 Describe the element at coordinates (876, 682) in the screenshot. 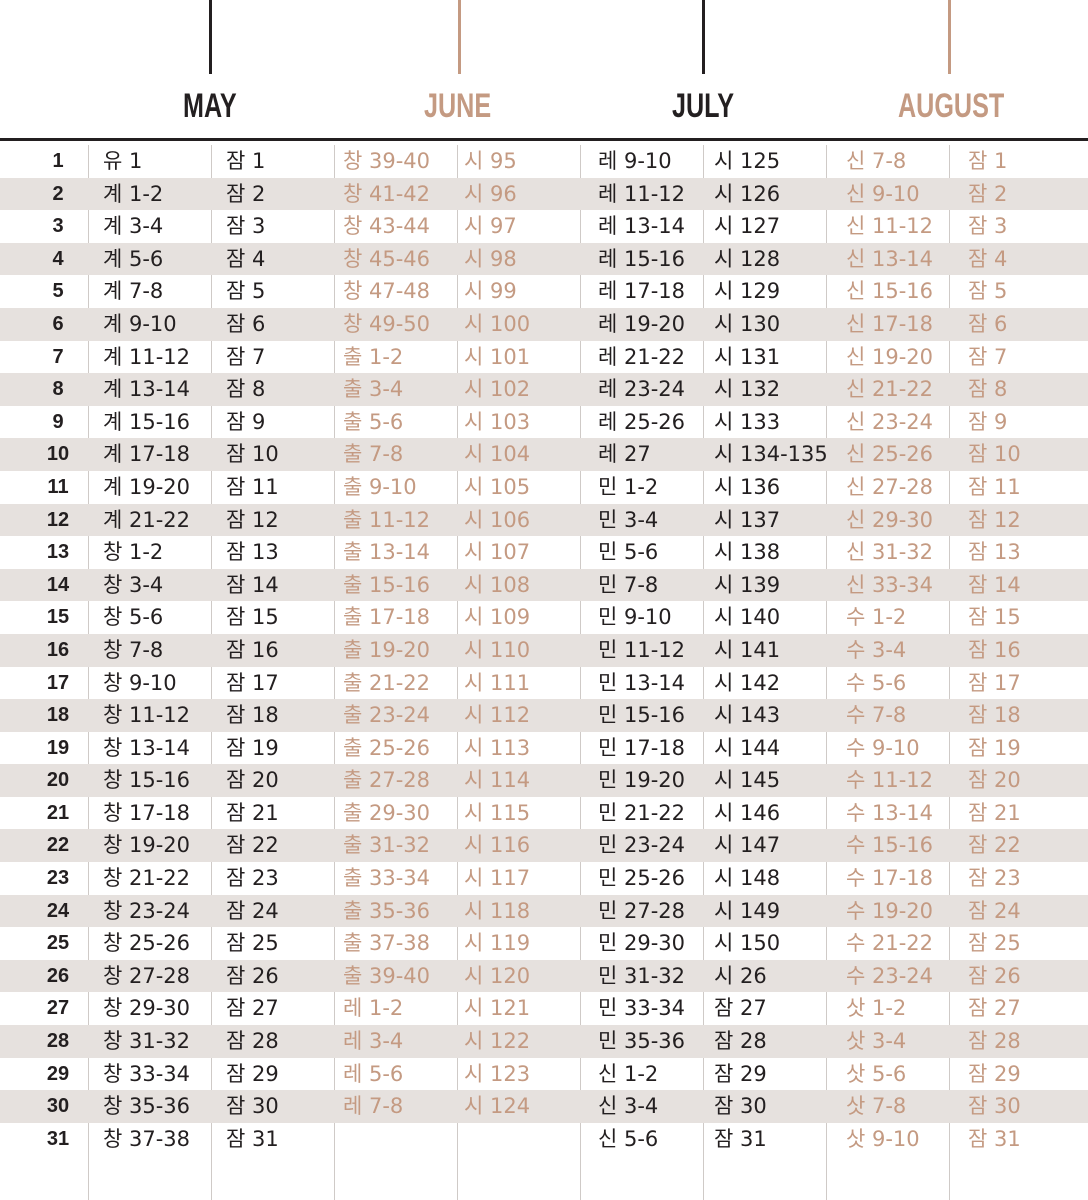

I see `august-reading-cell: 수 5-6` at that location.